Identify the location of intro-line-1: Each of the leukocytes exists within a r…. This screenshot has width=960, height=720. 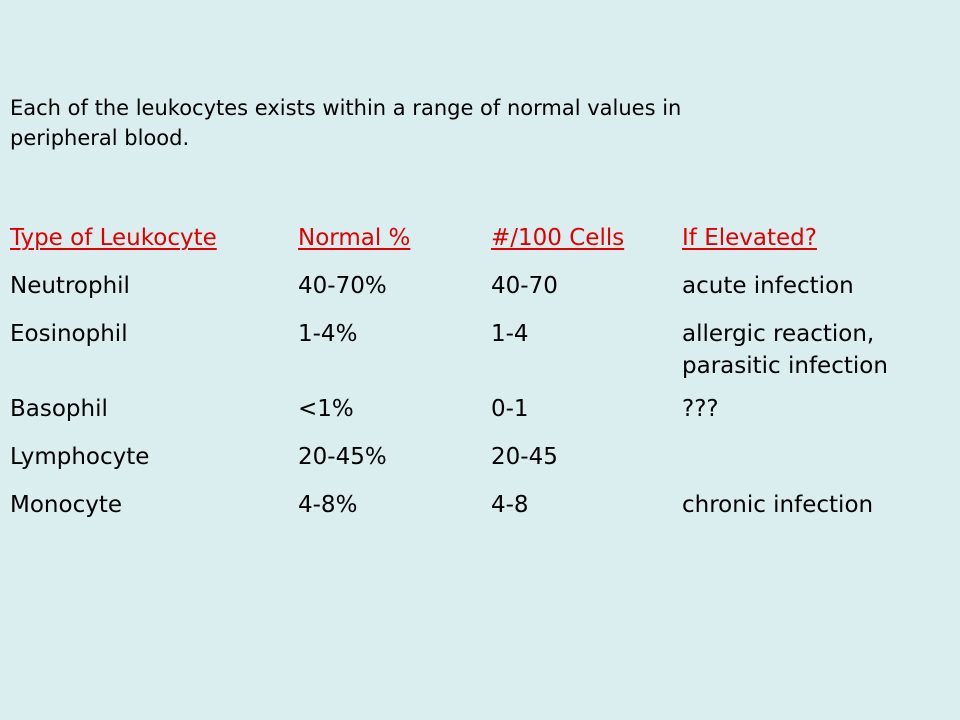
(346, 108).